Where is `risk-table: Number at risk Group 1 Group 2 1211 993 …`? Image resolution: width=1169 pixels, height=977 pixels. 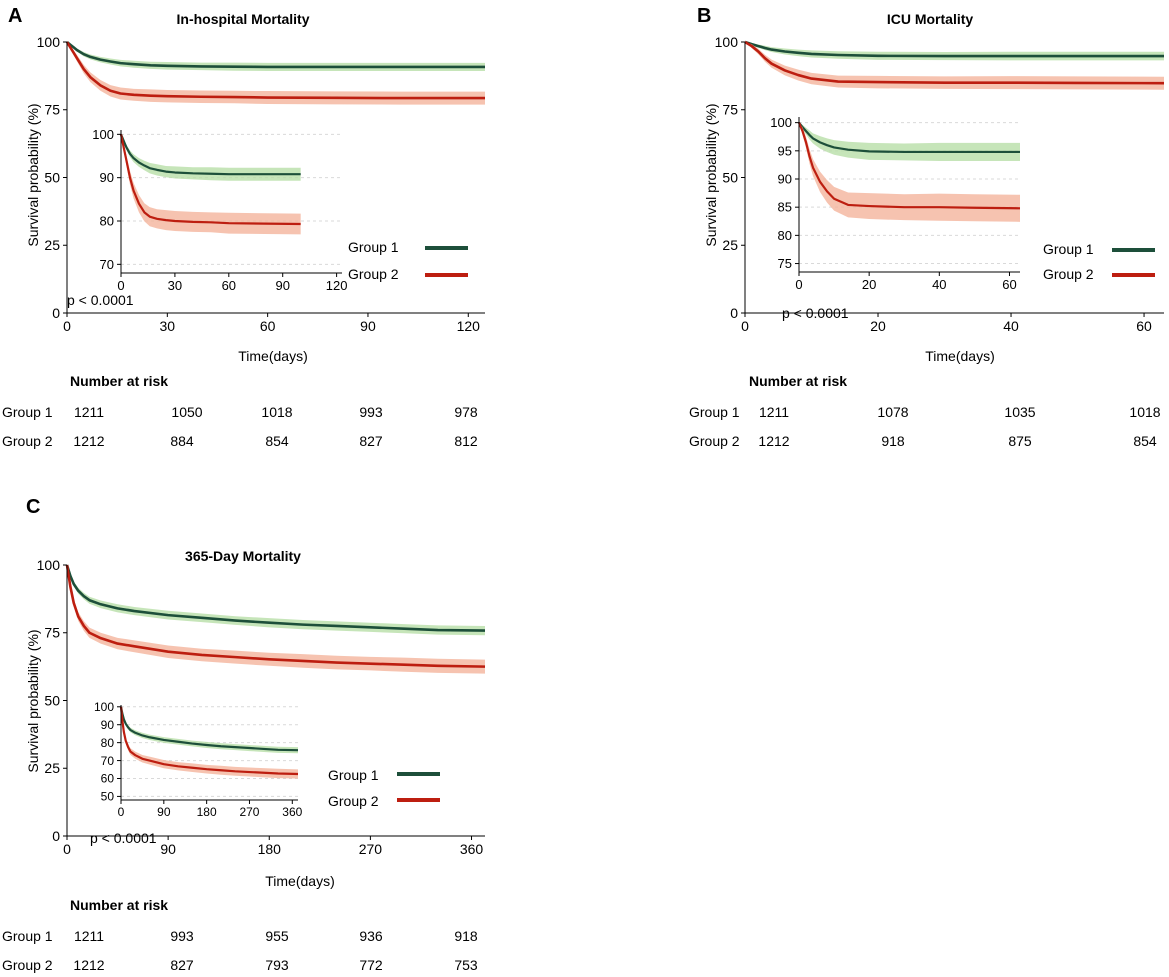 risk-table: Number at risk Group 1 Group 2 1211 993 … is located at coordinates (240, 935).